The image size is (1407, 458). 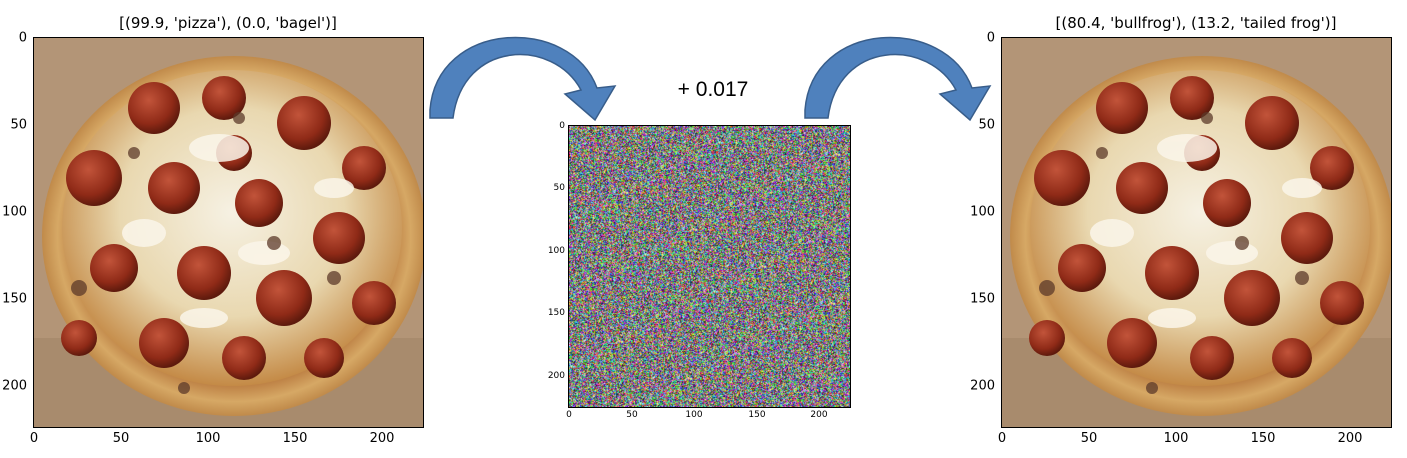 What do you see at coordinates (632, 415) in the screenshot?
I see `middle-xtick: 50` at bounding box center [632, 415].